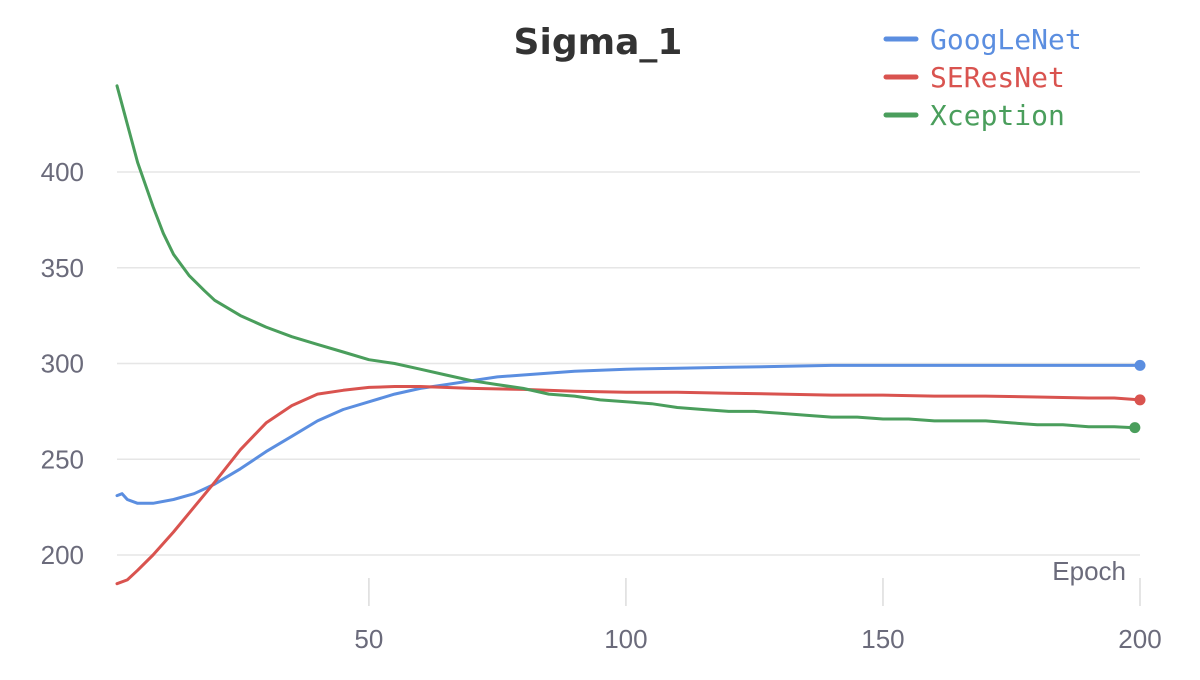 This screenshot has height=680, width=1200. Describe the element at coordinates (1006, 39) in the screenshot. I see `legend-label: GoogLeNet` at that location.